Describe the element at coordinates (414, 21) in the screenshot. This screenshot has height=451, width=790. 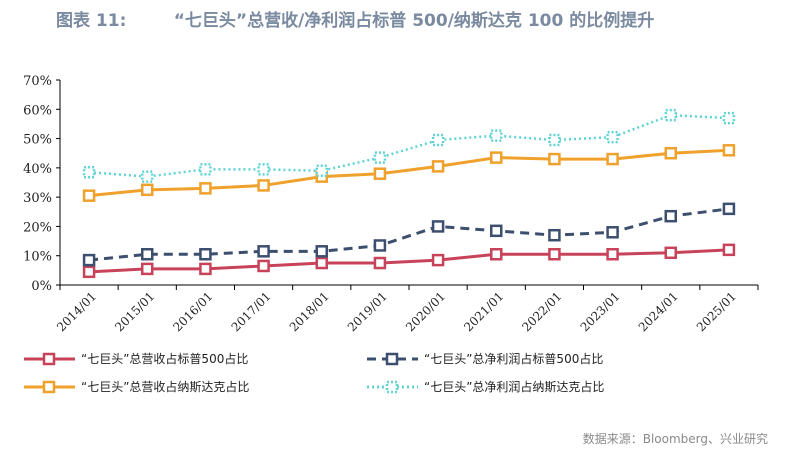
I see `title-text: “七巨头”总营收/净利润占标普 500/纳斯达克 100 的比例提升` at that location.